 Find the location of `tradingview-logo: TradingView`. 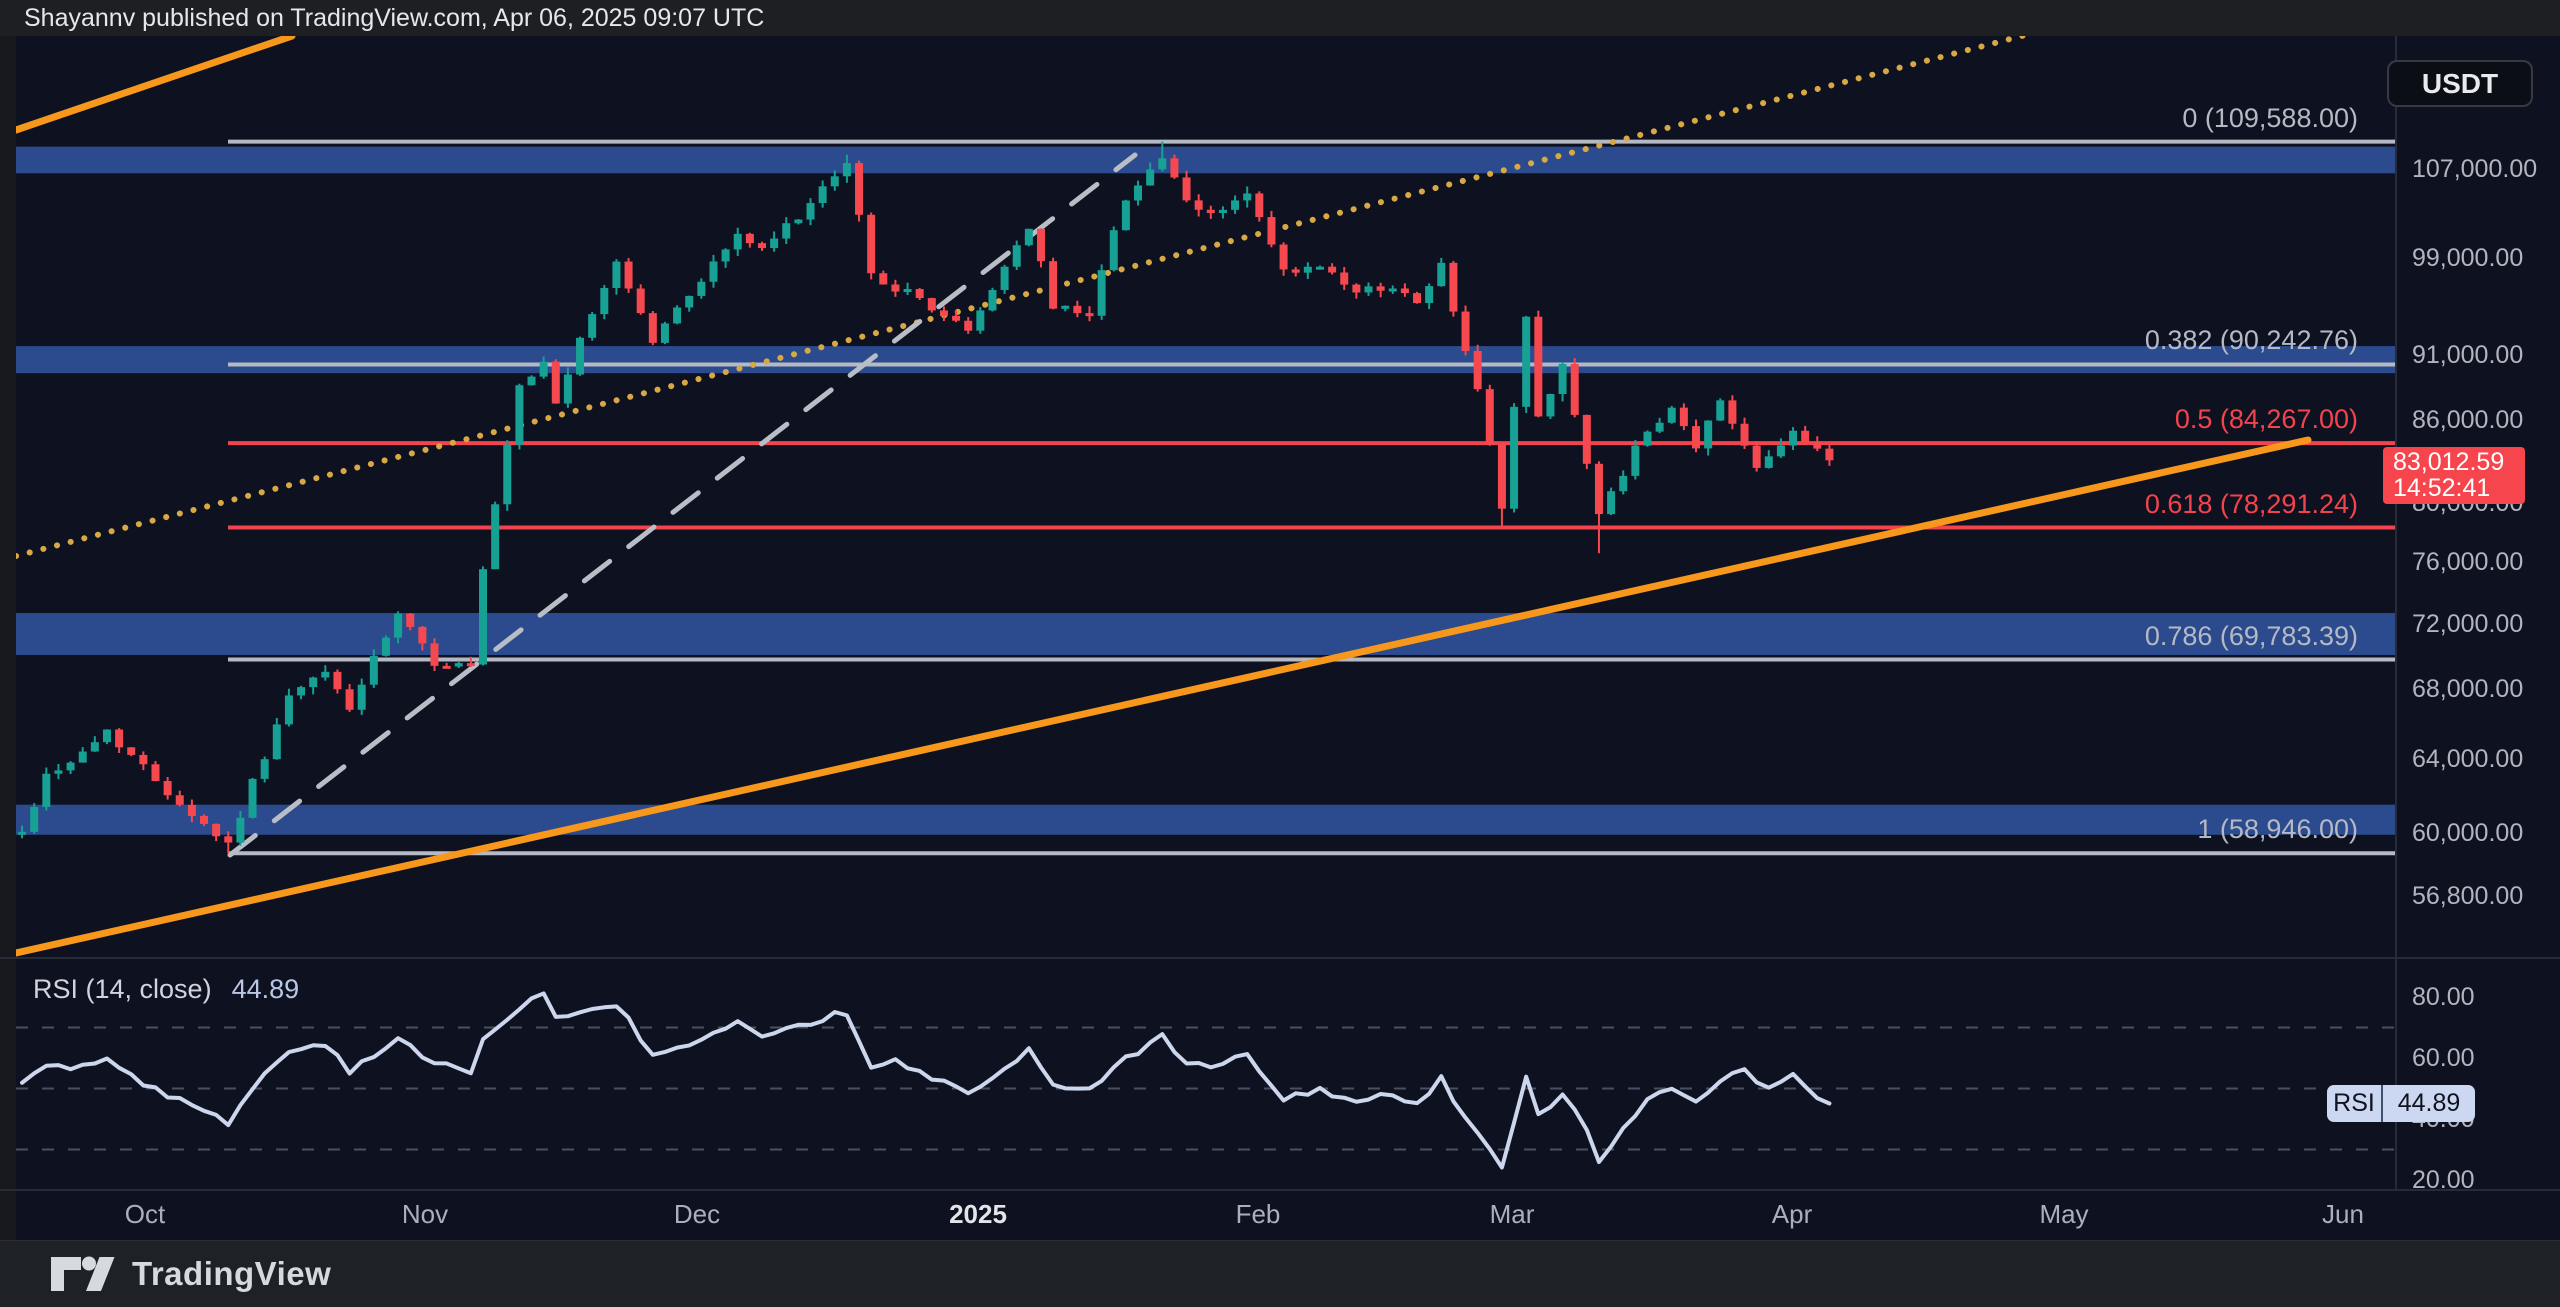

tradingview-logo: TradingView is located at coordinates (190, 1274).